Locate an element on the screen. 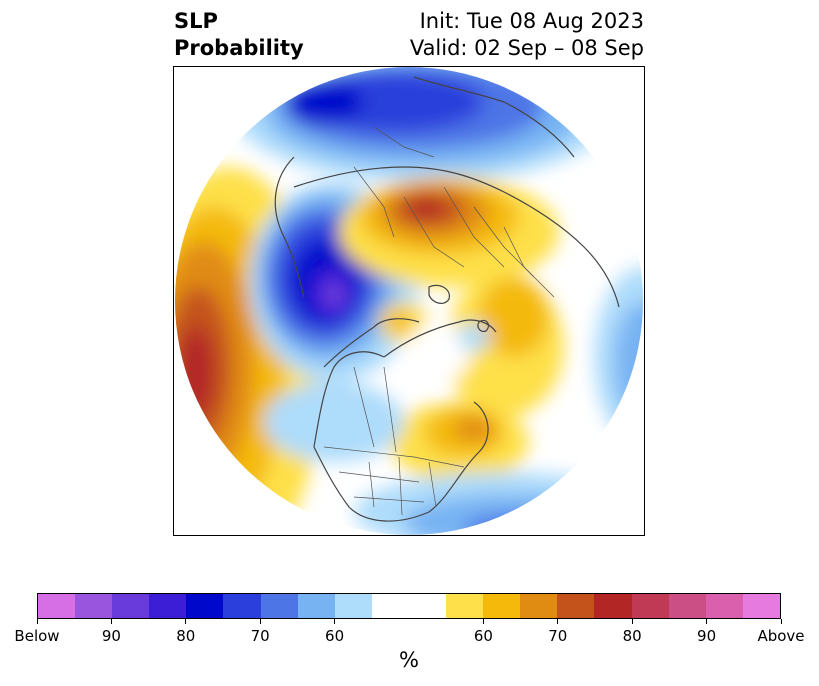  title-variable: SLP is located at coordinates (196, 21).